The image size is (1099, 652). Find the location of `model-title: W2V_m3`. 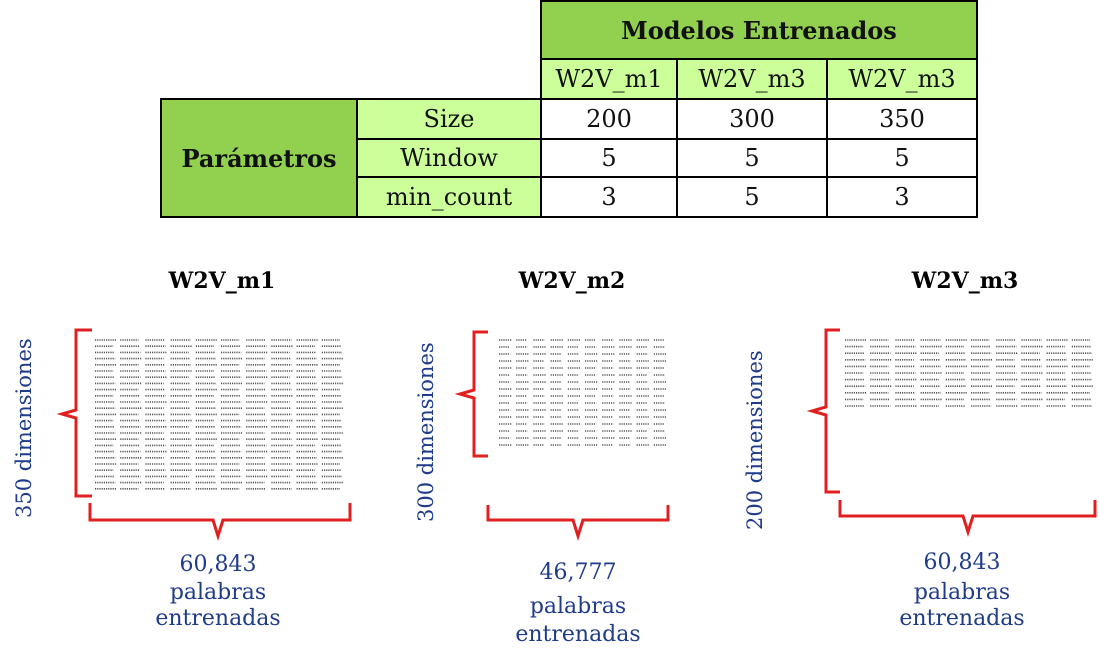

model-title: W2V_m3 is located at coordinates (965, 281).